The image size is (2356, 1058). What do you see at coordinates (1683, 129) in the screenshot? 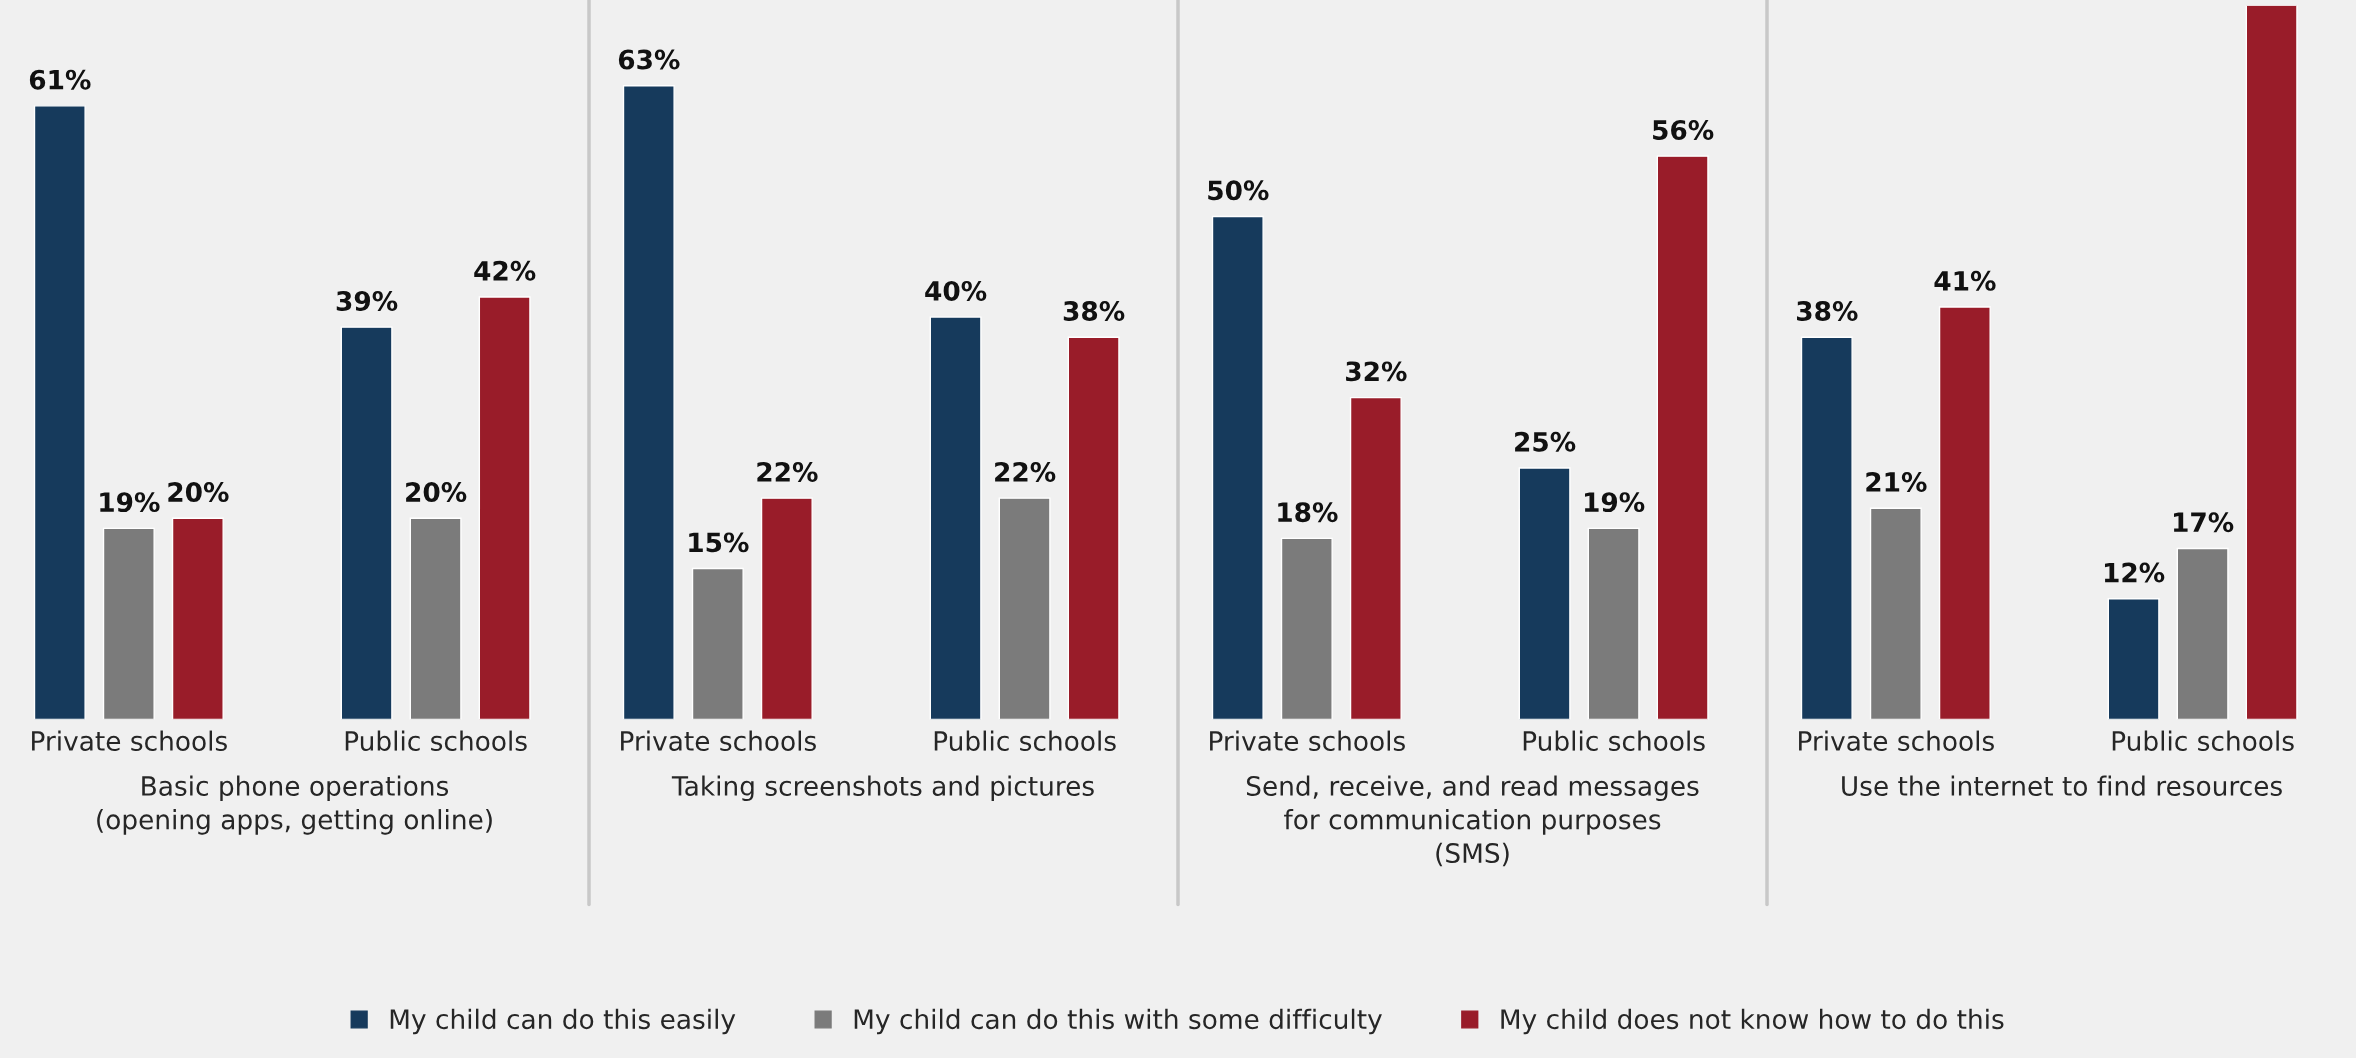
I see `data-label: 56%` at bounding box center [1683, 129].